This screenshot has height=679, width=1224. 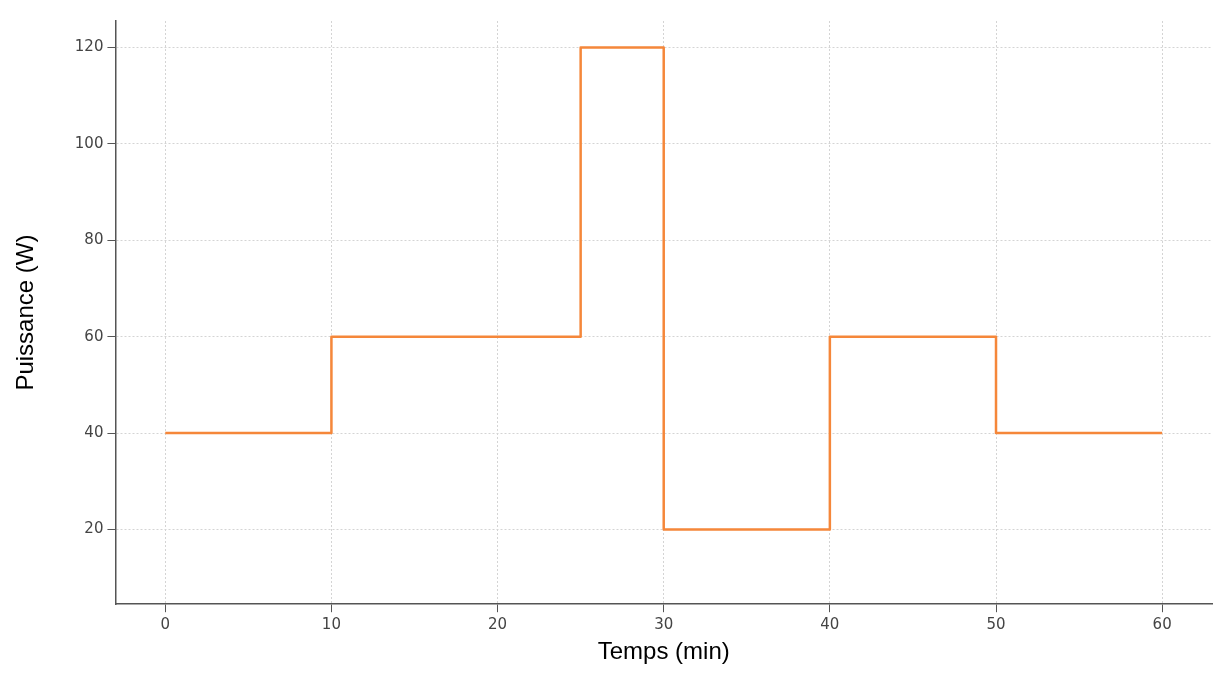 What do you see at coordinates (165, 624) in the screenshot?
I see `x-tick-label: 0` at bounding box center [165, 624].